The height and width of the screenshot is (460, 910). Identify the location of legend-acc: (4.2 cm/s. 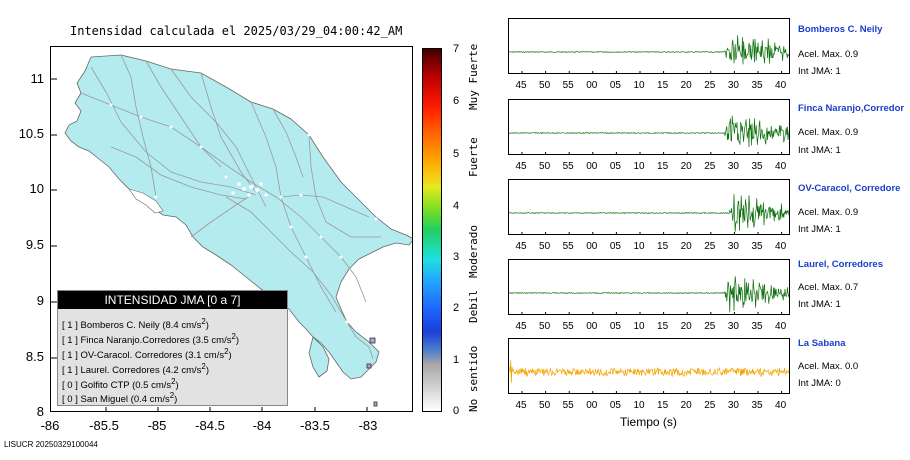
(182, 371).